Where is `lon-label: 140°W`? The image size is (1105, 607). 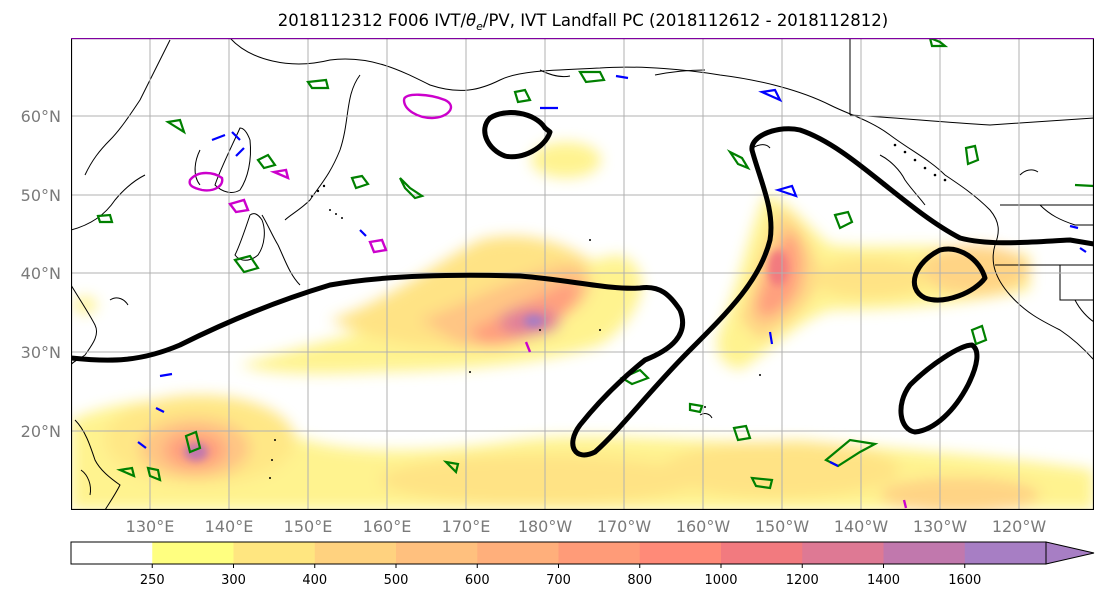
lon-label: 140°W is located at coordinates (861, 526).